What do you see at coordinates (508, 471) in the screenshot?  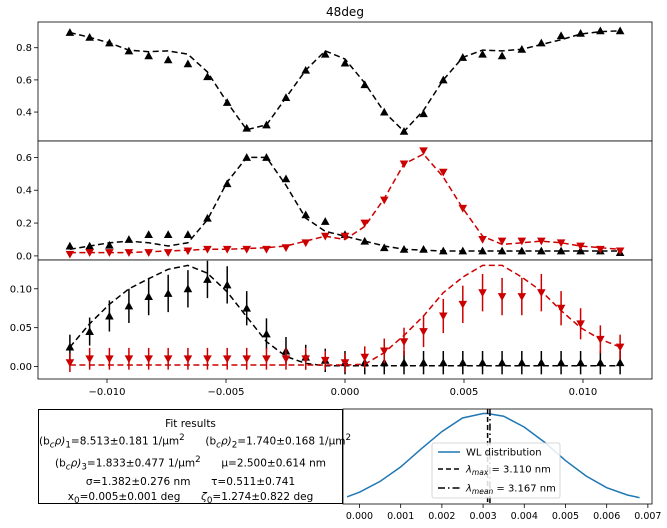 I see `legend-label: λmax = 3.110 nm` at bounding box center [508, 471].